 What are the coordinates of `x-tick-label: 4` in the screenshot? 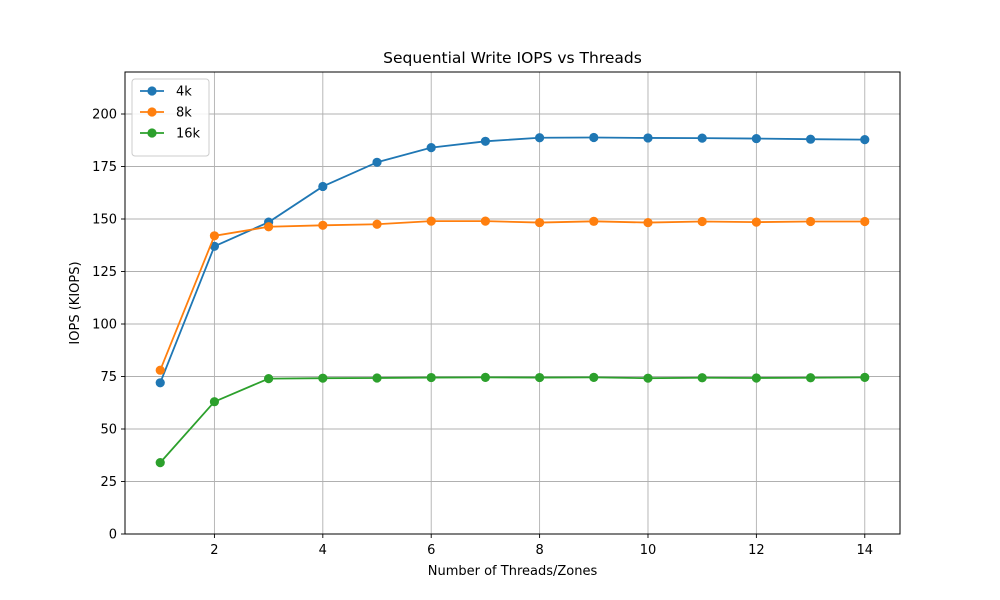 It's located at (323, 550).